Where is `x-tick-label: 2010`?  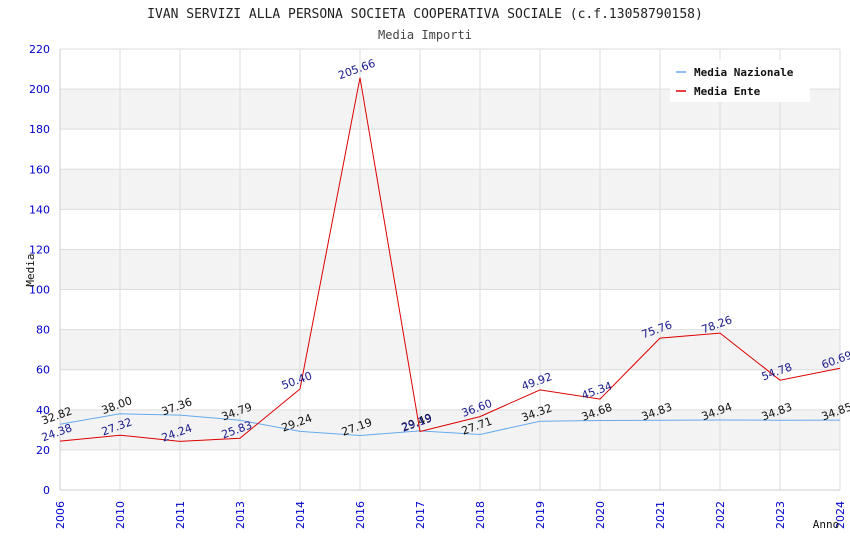
x-tick-label: 2010 is located at coordinates (120, 515).